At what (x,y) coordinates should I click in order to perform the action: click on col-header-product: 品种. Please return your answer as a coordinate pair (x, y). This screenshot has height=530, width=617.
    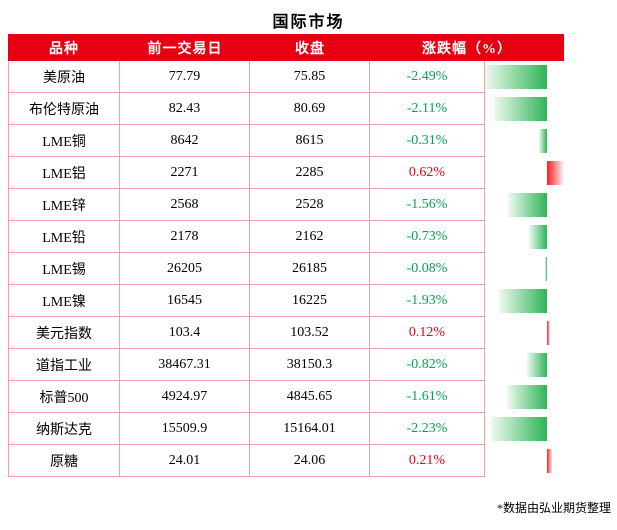
    Looking at the image, I should click on (64, 49).